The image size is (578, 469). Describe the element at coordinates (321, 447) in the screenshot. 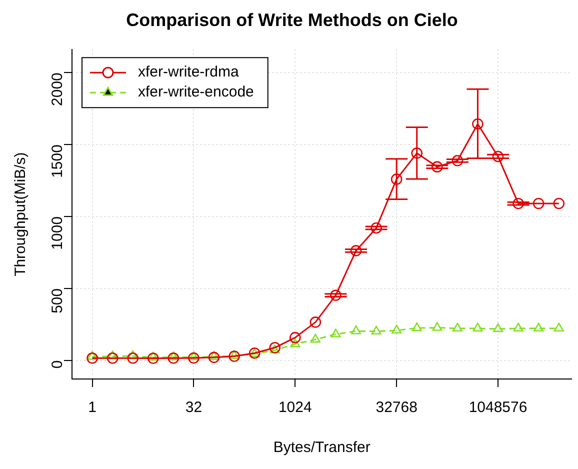

I see `x-axis-title: Bytes/Transfer` at that location.